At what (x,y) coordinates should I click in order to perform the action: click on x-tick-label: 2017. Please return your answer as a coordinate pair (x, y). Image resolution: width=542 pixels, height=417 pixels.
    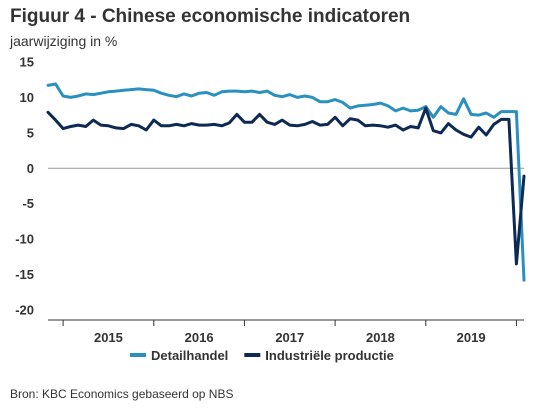
    Looking at the image, I should click on (289, 337).